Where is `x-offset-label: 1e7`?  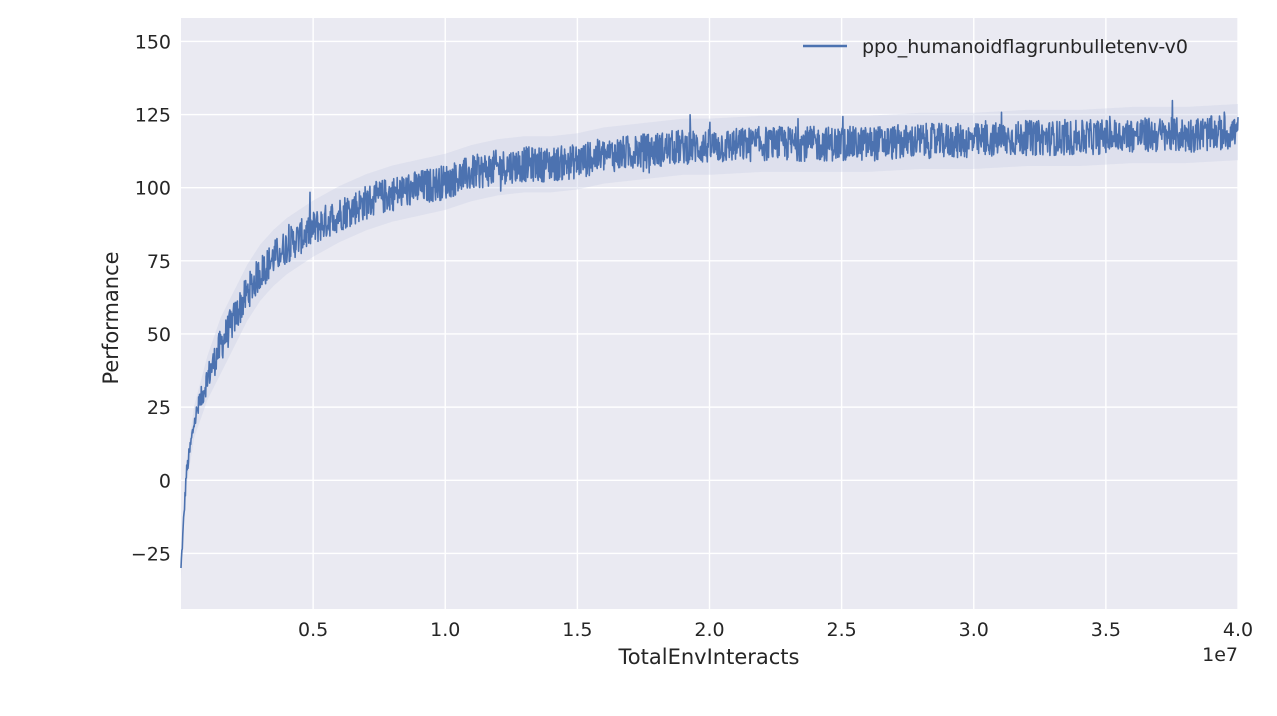 x-offset-label: 1e7 is located at coordinates (1220, 655).